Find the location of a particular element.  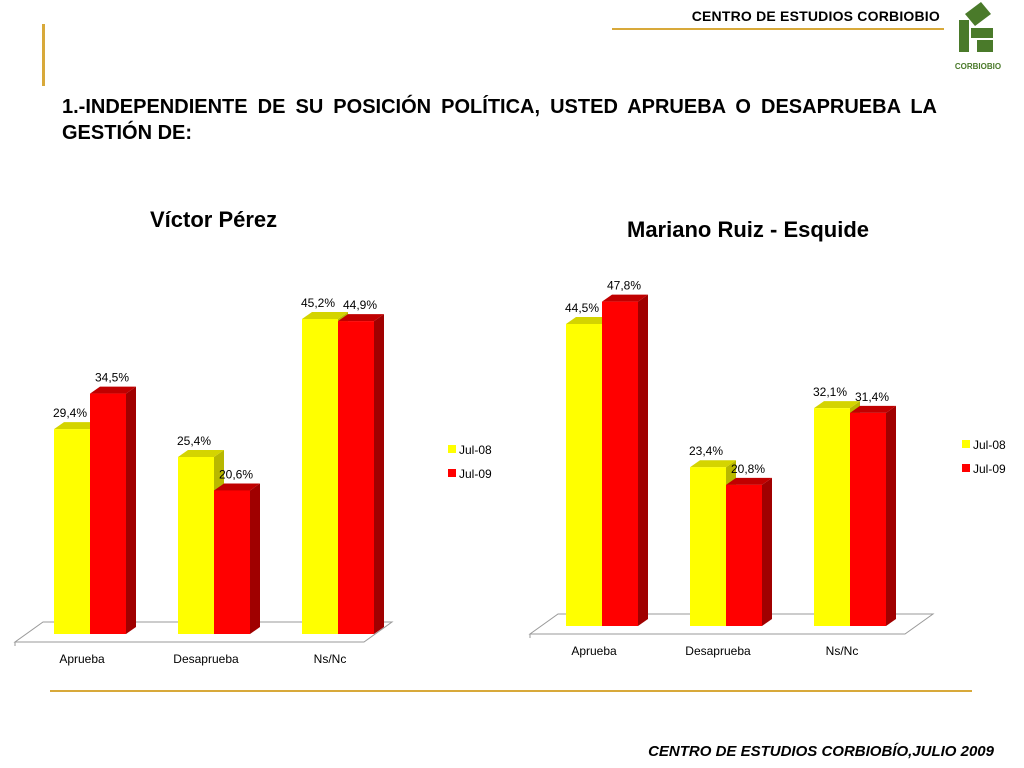

data-label-jul-08-ns-nc: 32,1% is located at coordinates (830, 392).